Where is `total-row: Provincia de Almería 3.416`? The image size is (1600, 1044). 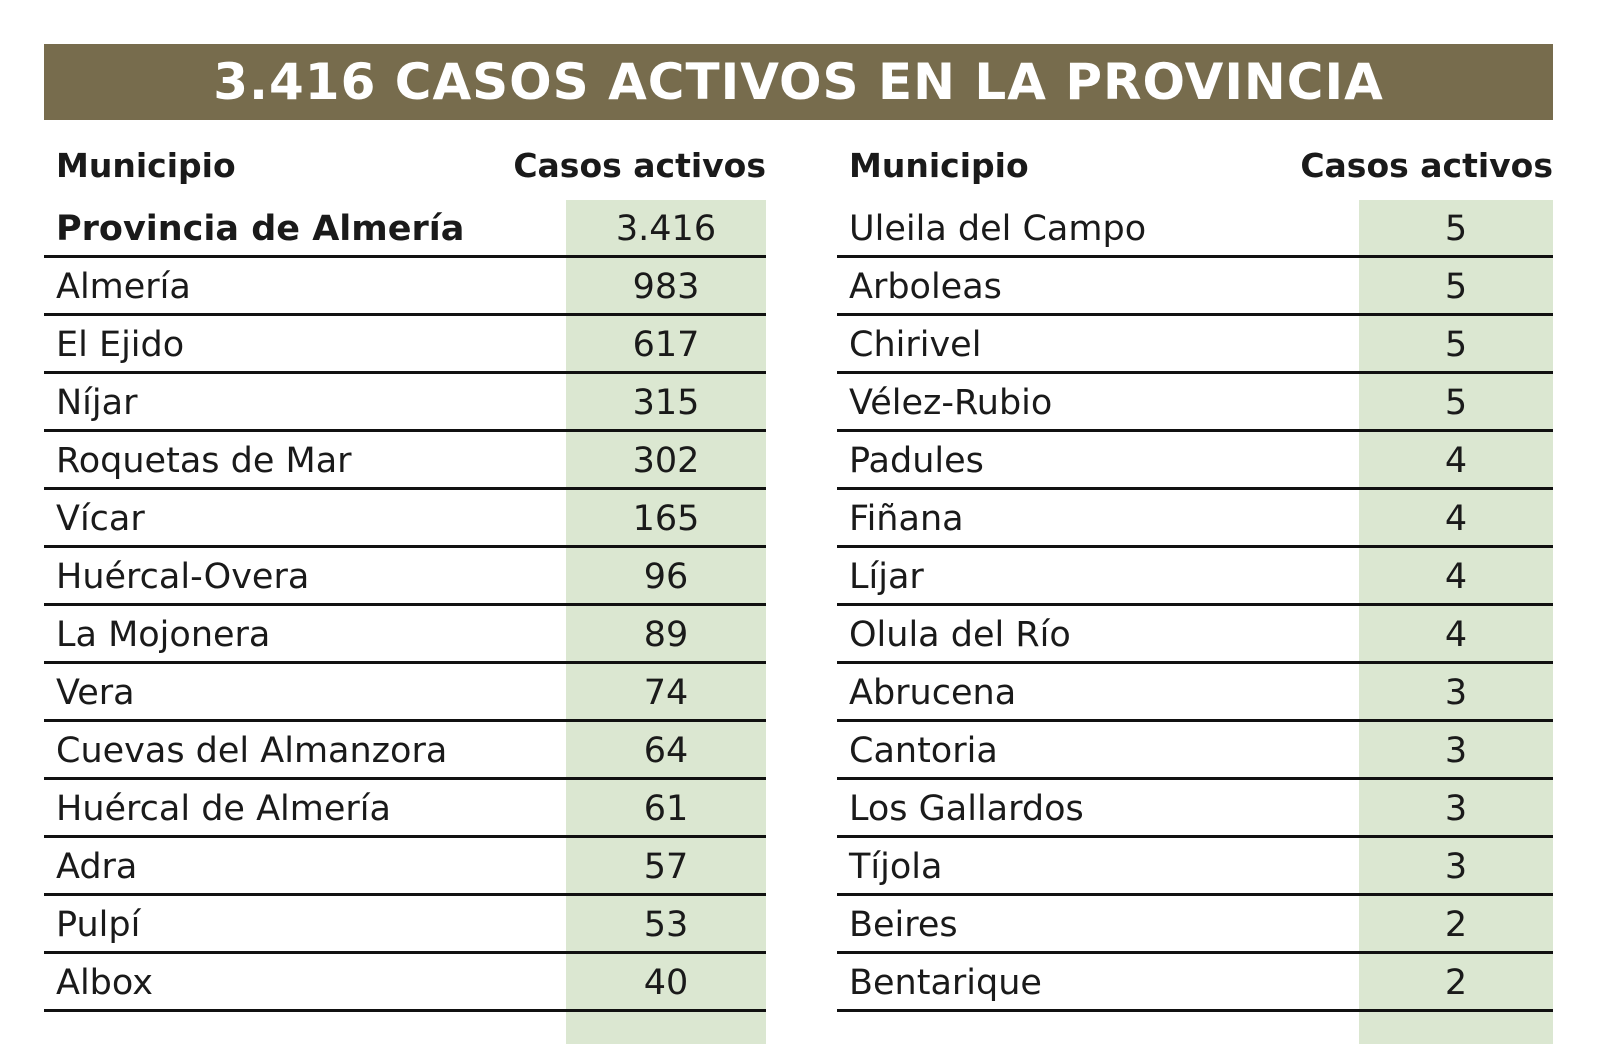 total-row: Provincia de Almería 3.416 is located at coordinates (405, 229).